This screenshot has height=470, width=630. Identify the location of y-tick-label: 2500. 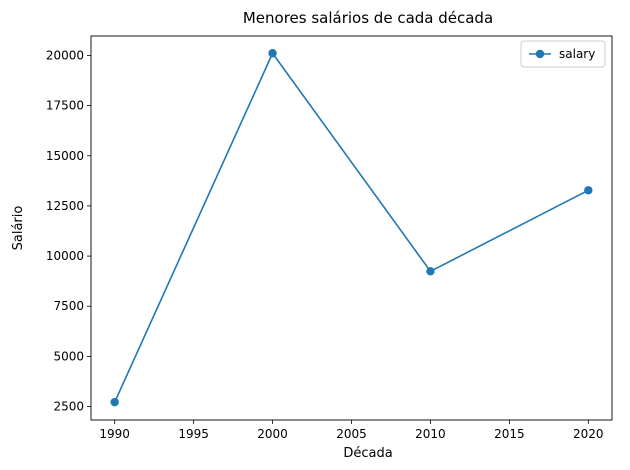
(68, 407).